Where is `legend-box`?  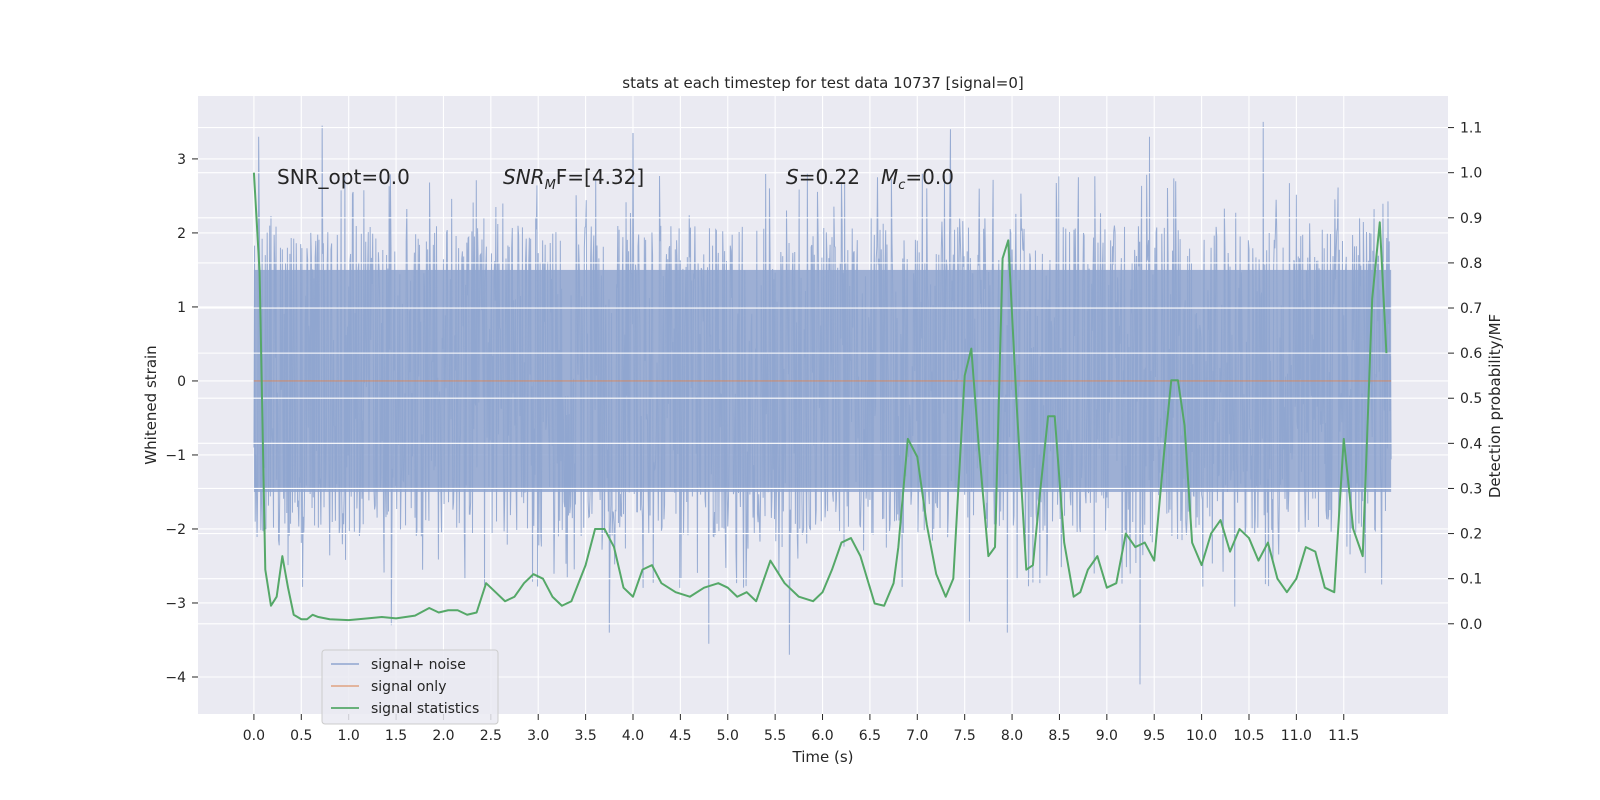
legend-box is located at coordinates (410, 687).